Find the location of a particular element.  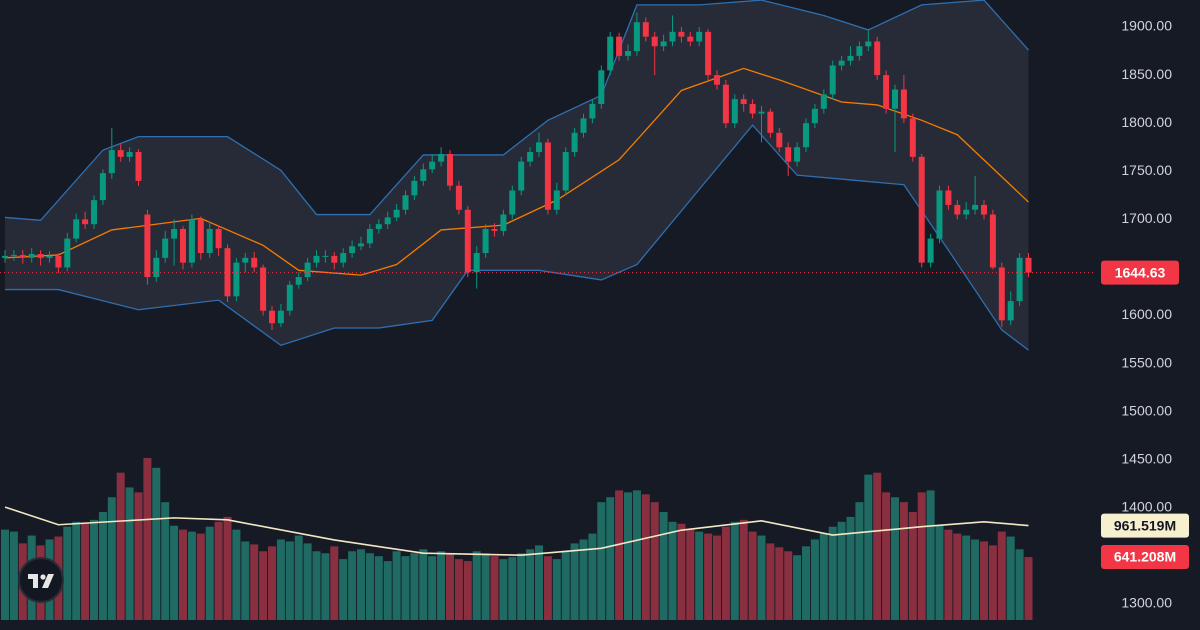

last-price-label: 1644.63 is located at coordinates (1140, 272).